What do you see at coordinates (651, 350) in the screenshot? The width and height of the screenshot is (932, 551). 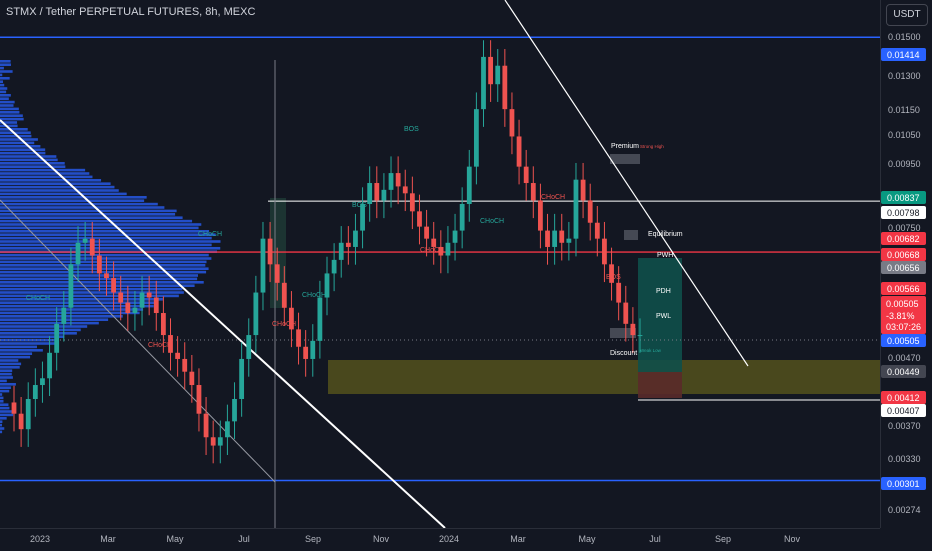 I see `chart-annotation: Weak Low` at bounding box center [651, 350].